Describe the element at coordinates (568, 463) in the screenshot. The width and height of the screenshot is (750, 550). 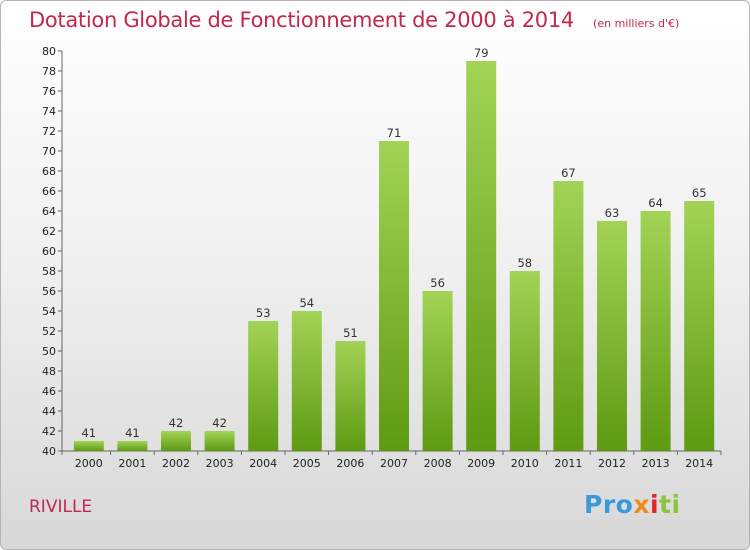
I see `x-tick-label: 2011` at that location.